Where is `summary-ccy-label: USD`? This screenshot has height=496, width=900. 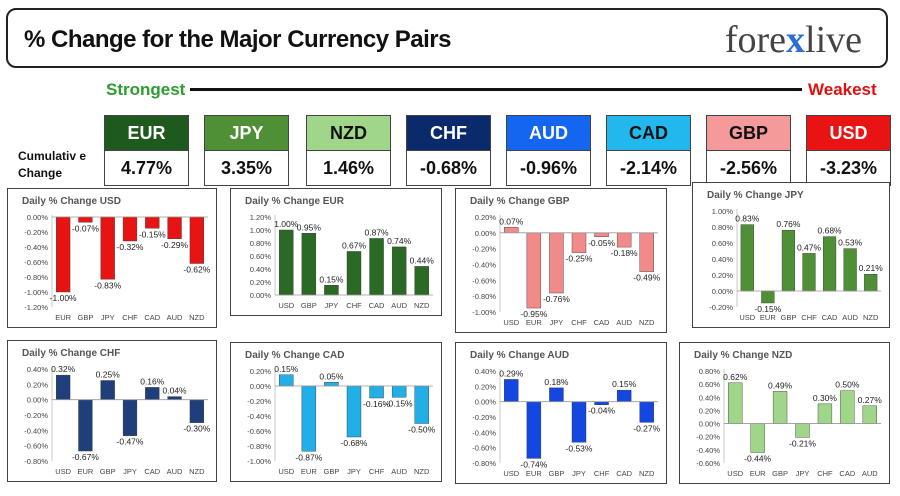 summary-ccy-label: USD is located at coordinates (848, 133).